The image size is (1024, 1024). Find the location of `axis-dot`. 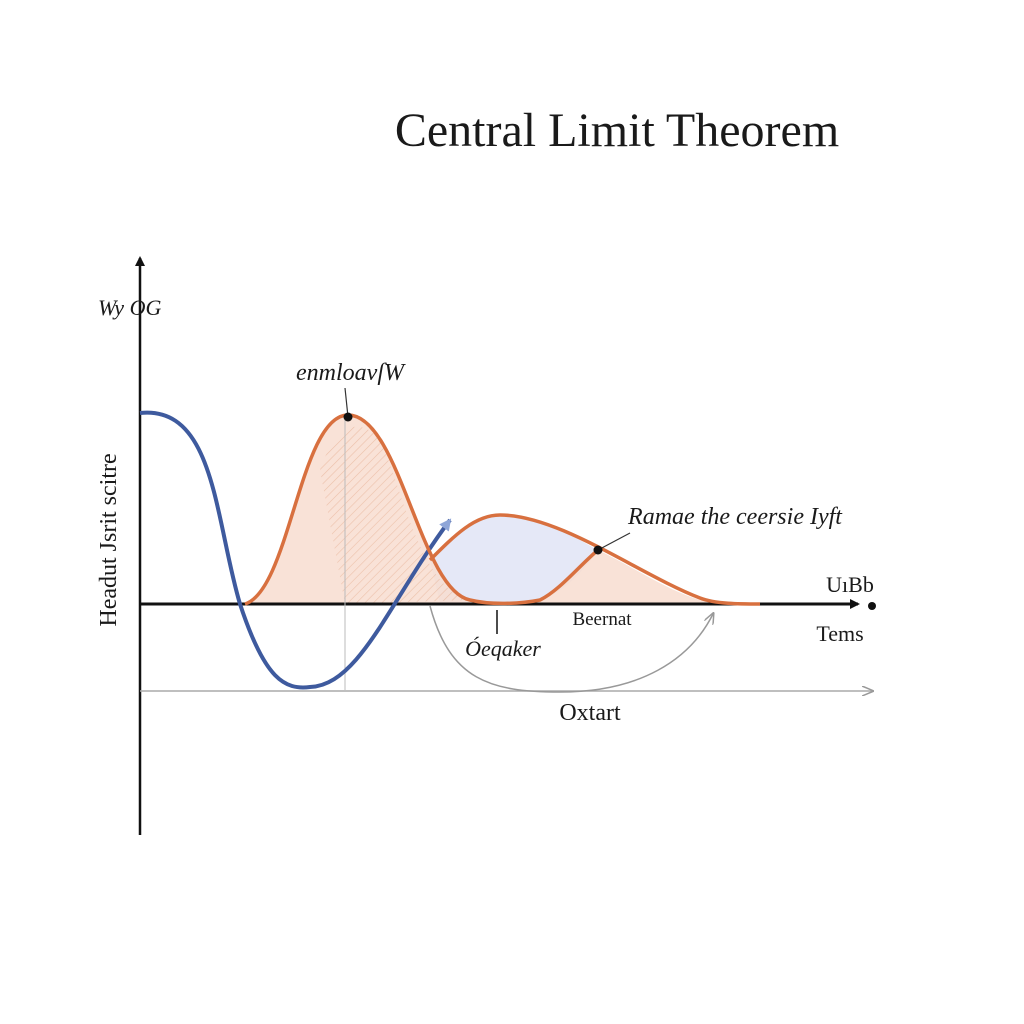

axis-dot is located at coordinates (872, 606).